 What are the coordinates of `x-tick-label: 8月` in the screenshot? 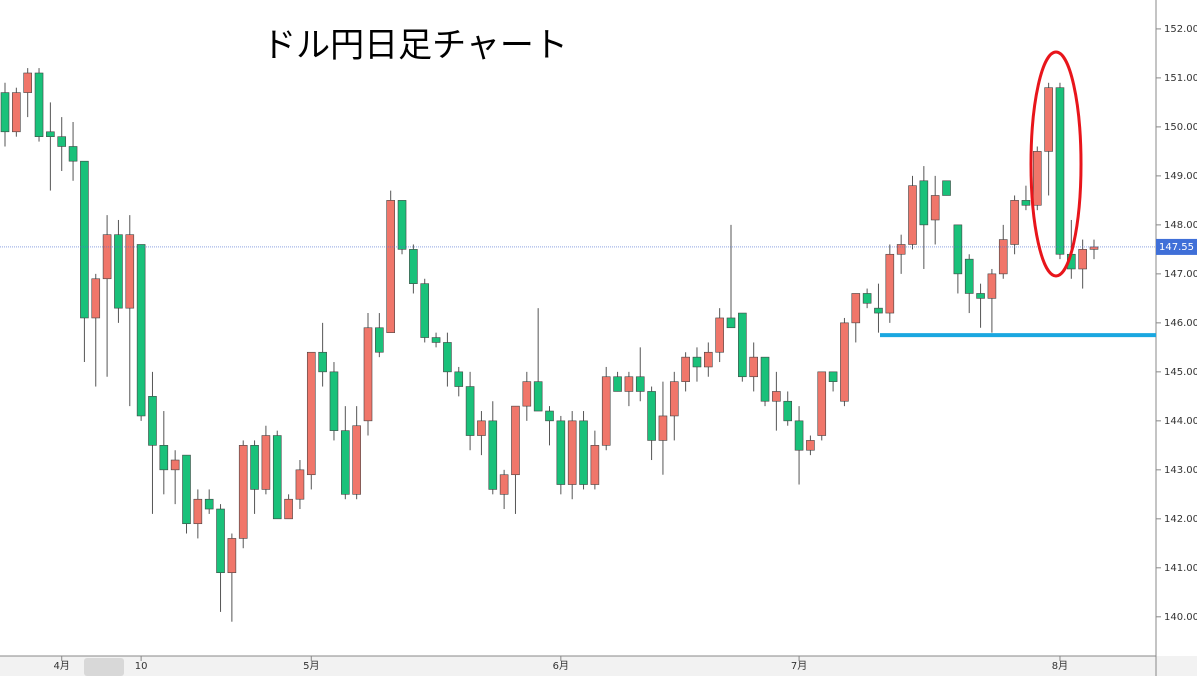 It's located at (1060, 666).